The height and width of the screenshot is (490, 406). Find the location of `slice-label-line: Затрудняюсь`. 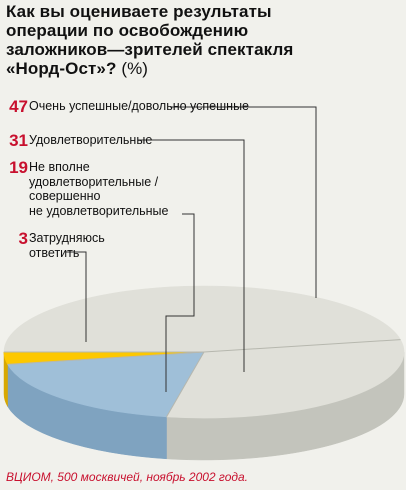

slice-label-line: Затрудняюсь is located at coordinates (67, 238).